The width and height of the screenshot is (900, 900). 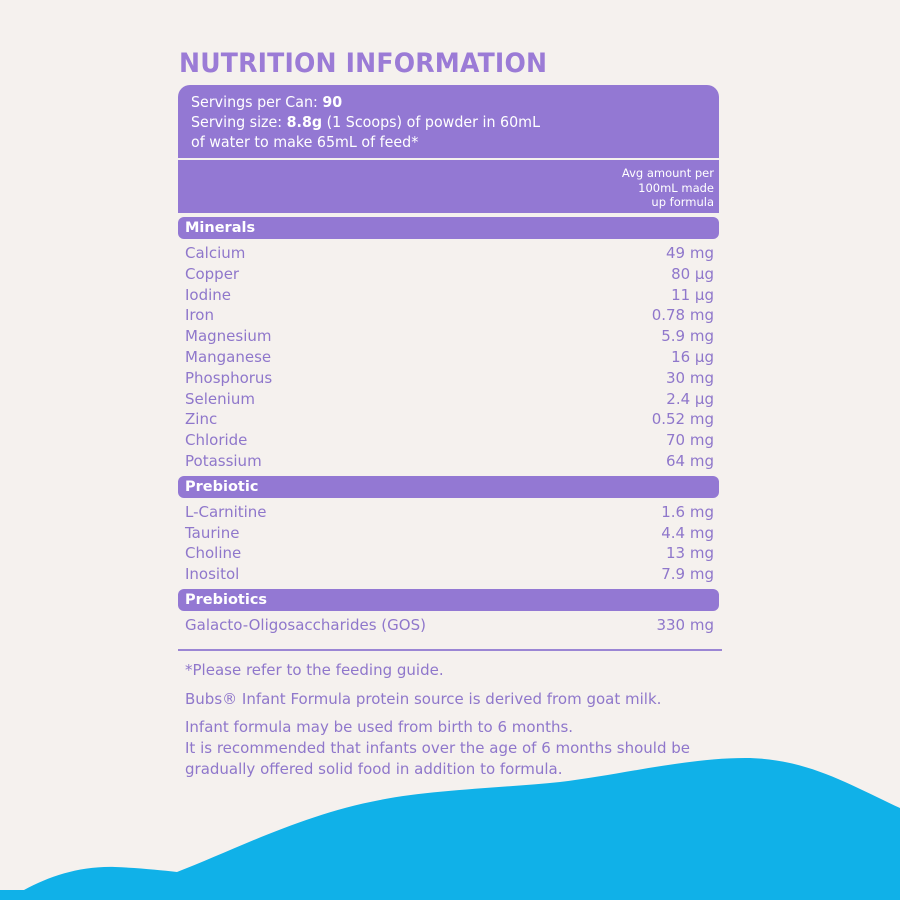 I want to click on table-row: Copper 80 µg, so click(x=449, y=274).